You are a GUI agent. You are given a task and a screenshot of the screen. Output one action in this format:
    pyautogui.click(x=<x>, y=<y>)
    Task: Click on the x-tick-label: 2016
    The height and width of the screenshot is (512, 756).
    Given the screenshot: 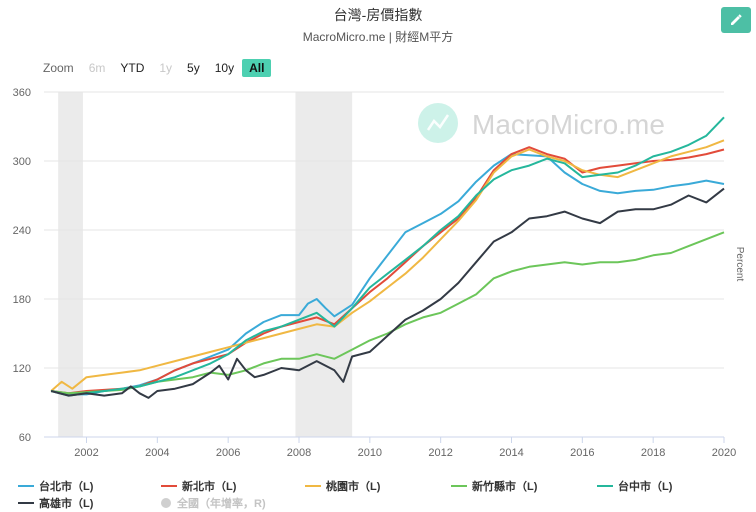 What is the action you would take?
    pyautogui.click(x=582, y=453)
    